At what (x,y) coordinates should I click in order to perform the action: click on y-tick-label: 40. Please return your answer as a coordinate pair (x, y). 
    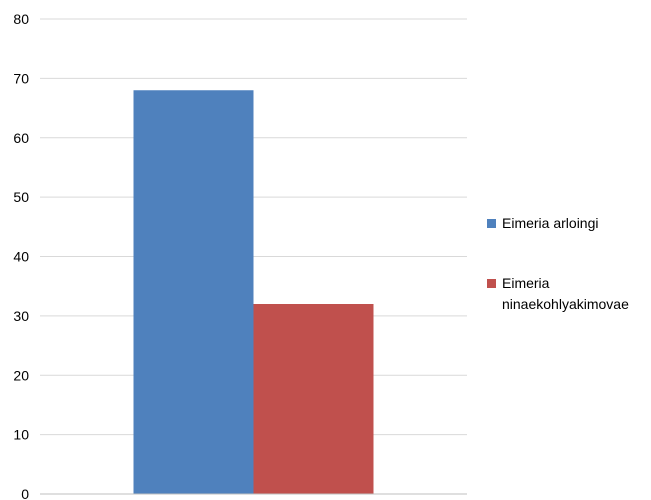
    Looking at the image, I should click on (21, 257).